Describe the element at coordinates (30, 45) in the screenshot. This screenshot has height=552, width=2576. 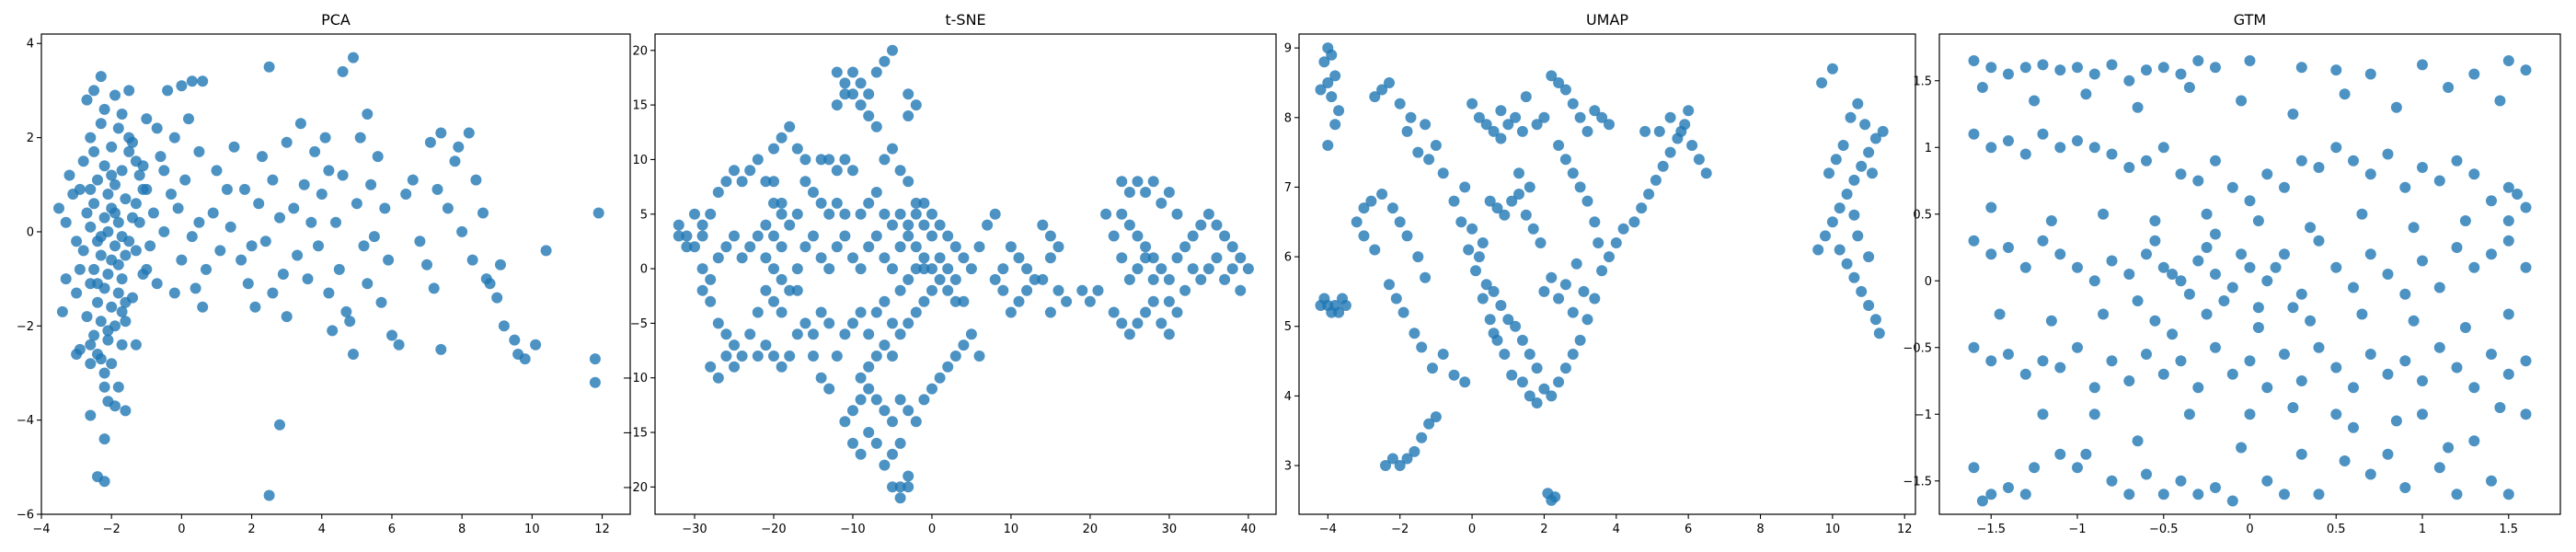
I see `y-tick-label: 4` at that location.